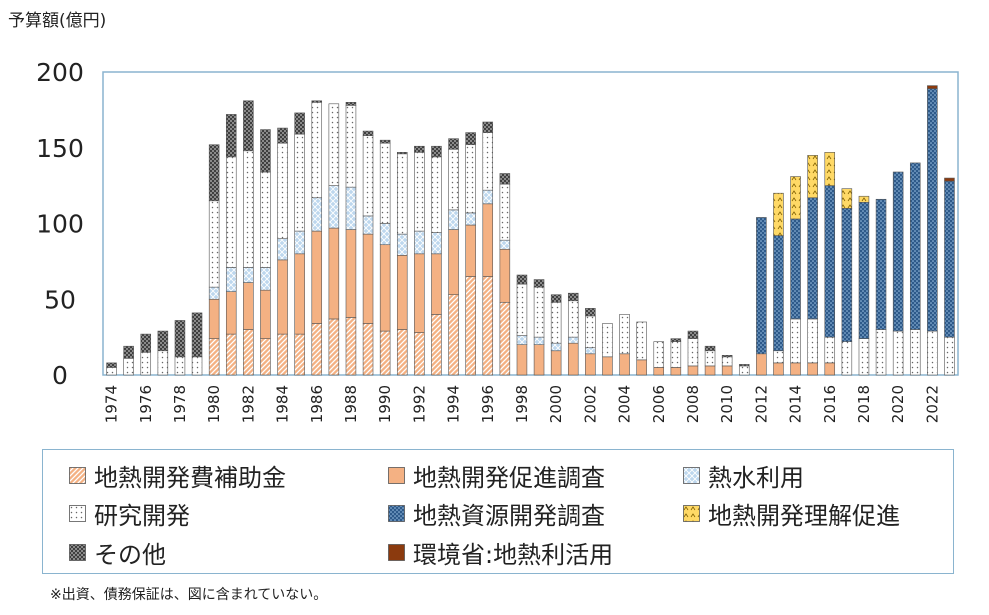 This screenshot has height=615, width=989. Describe the element at coordinates (283, 404) in the screenshot. I see `x-tick-label: 1984` at that location.